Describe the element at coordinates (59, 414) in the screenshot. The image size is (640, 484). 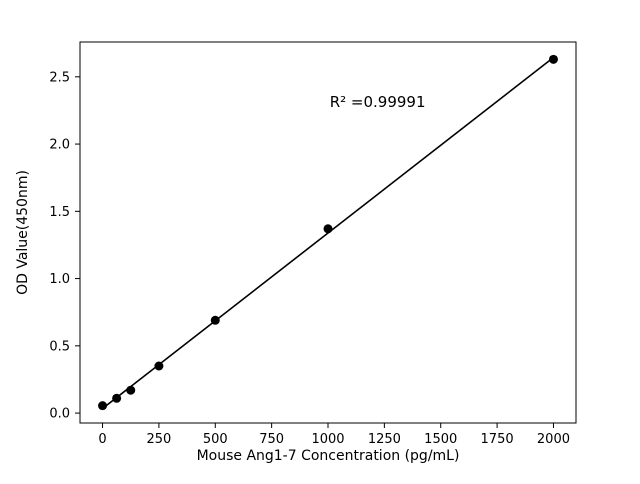
I see `y-axis-tick-label: 0.0` at that location.